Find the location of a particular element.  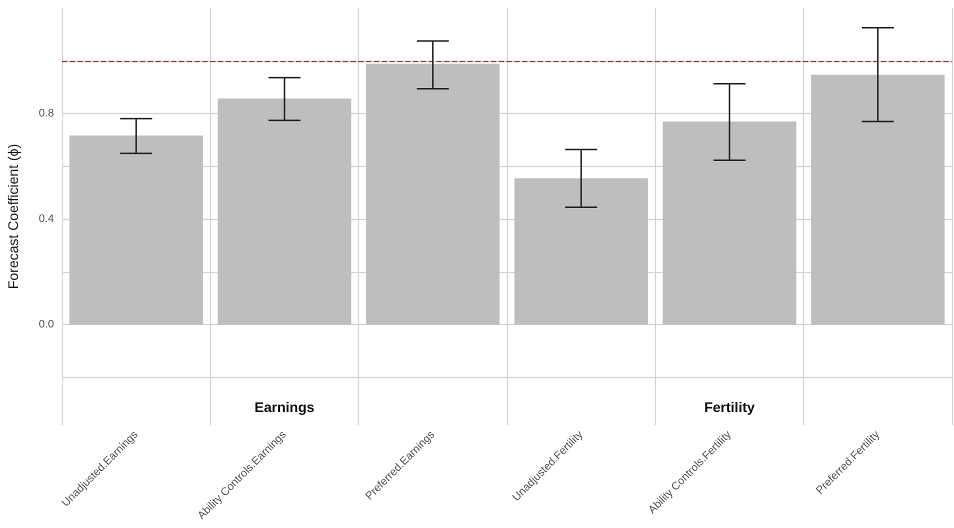

y-tick-label: 0.0 is located at coordinates (46, 324).